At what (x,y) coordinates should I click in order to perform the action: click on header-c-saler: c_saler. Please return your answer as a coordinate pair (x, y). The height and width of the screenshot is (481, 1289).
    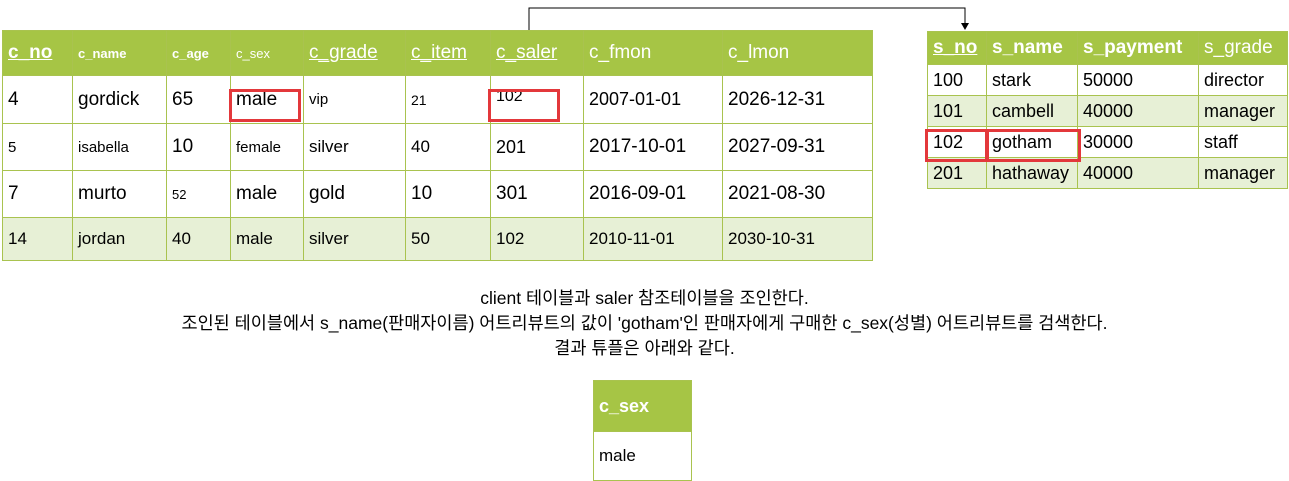
    Looking at the image, I should click on (537, 53).